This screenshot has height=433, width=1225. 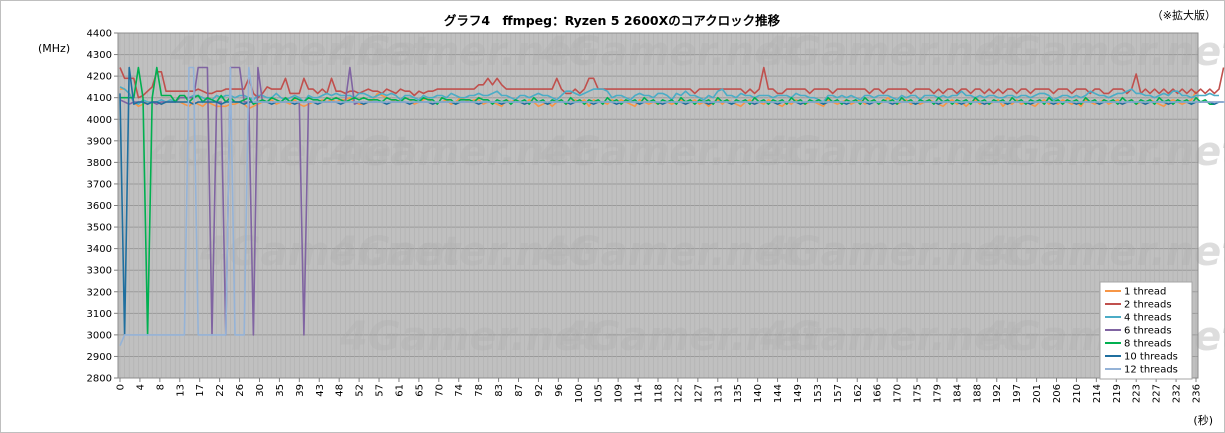 I want to click on x-tick-label: 214, so click(x=1097, y=393).